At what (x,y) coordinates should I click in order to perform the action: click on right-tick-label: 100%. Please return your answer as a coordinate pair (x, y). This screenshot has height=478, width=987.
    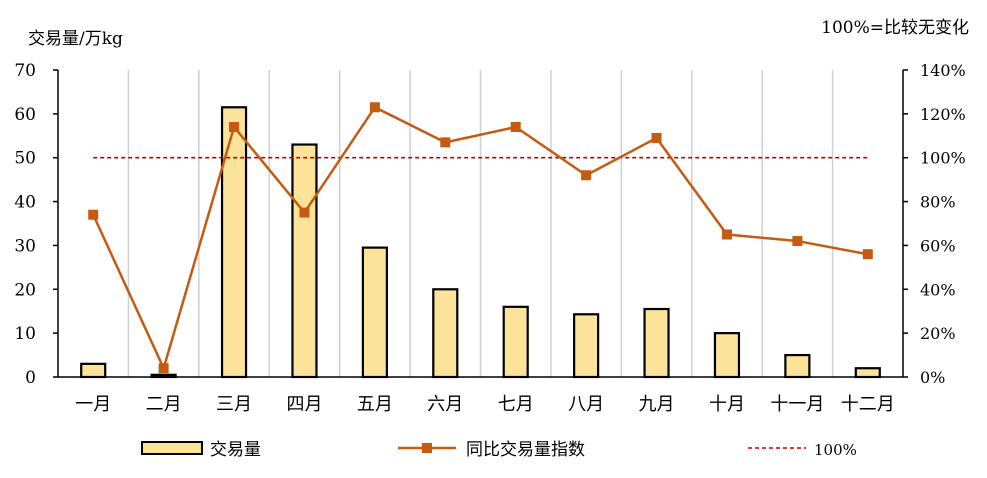
    Looking at the image, I should click on (943, 158).